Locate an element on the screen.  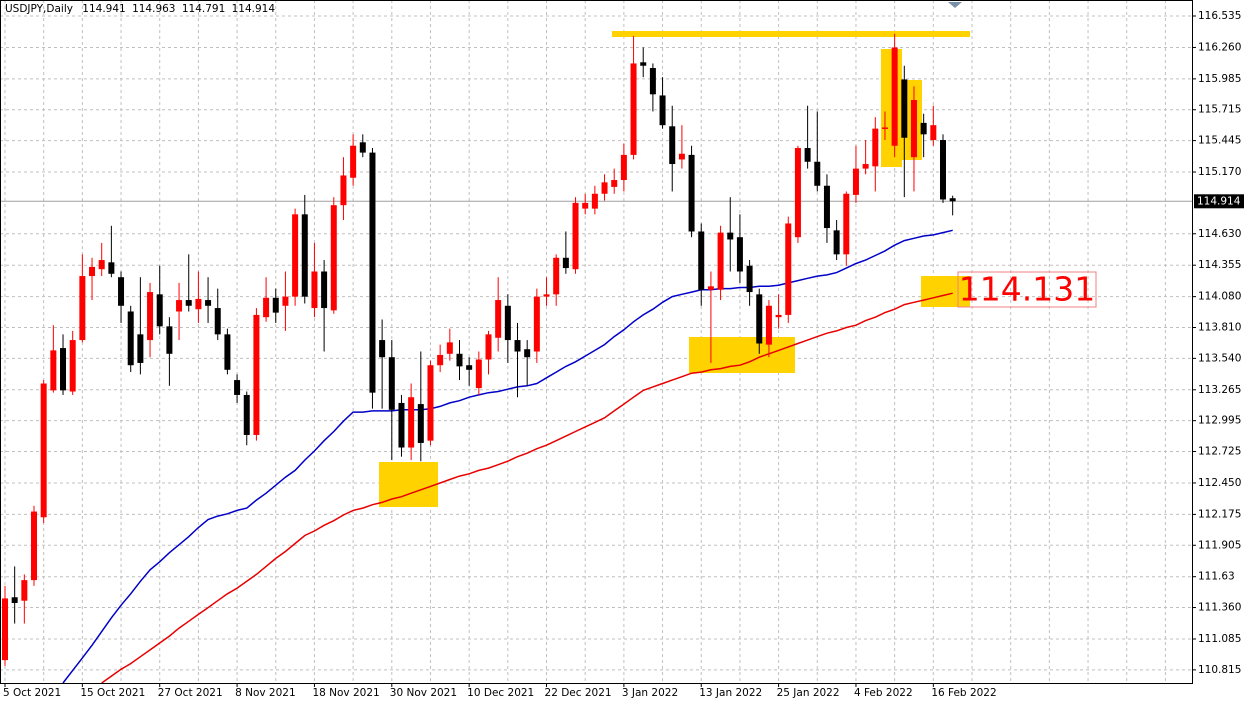
header-high: 114.963 is located at coordinates (153, 9).